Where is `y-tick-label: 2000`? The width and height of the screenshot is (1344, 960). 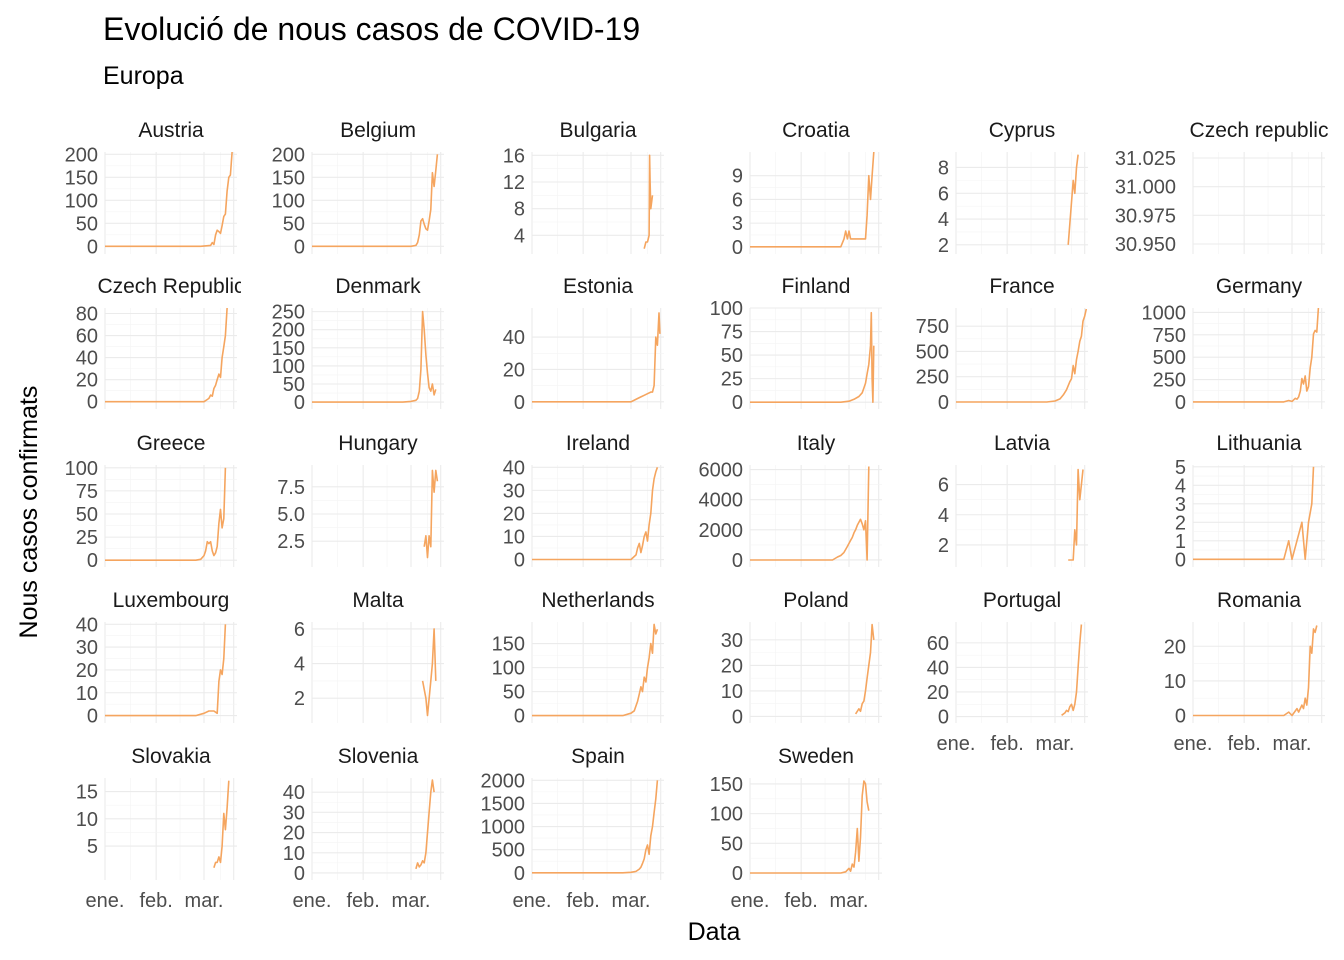
y-tick-label: 2000 is located at coordinates (503, 781).